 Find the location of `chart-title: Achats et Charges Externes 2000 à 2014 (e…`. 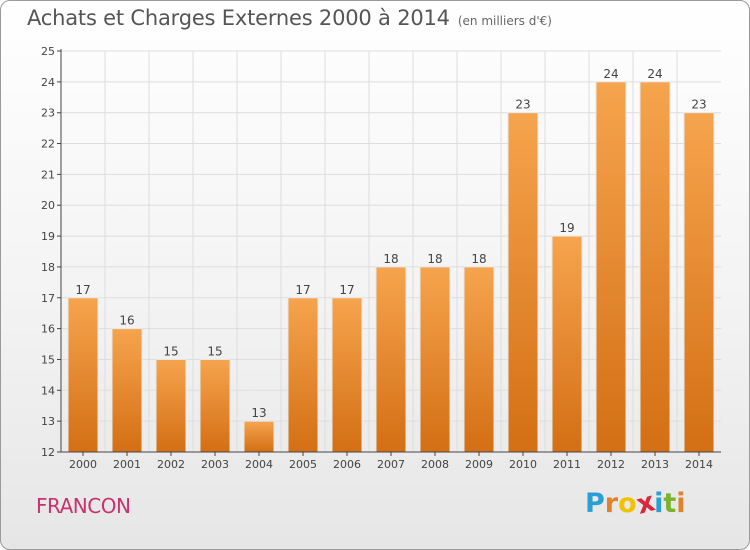

chart-title: Achats et Charges Externes 2000 à 2014 (e… is located at coordinates (289, 18).